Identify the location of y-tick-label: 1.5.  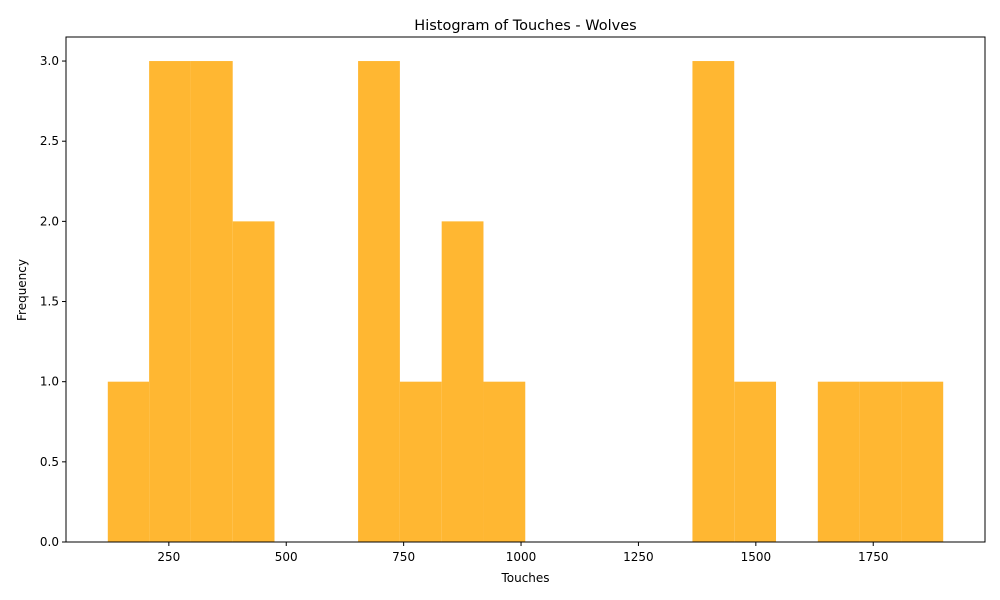
(49, 302).